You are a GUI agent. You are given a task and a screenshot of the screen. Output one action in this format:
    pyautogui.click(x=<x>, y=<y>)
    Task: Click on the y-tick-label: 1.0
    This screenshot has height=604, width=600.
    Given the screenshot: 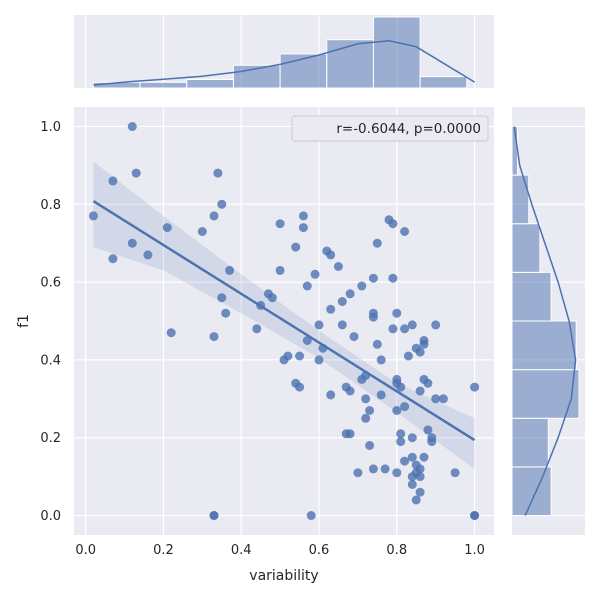 What is the action you would take?
    pyautogui.click(x=50, y=127)
    